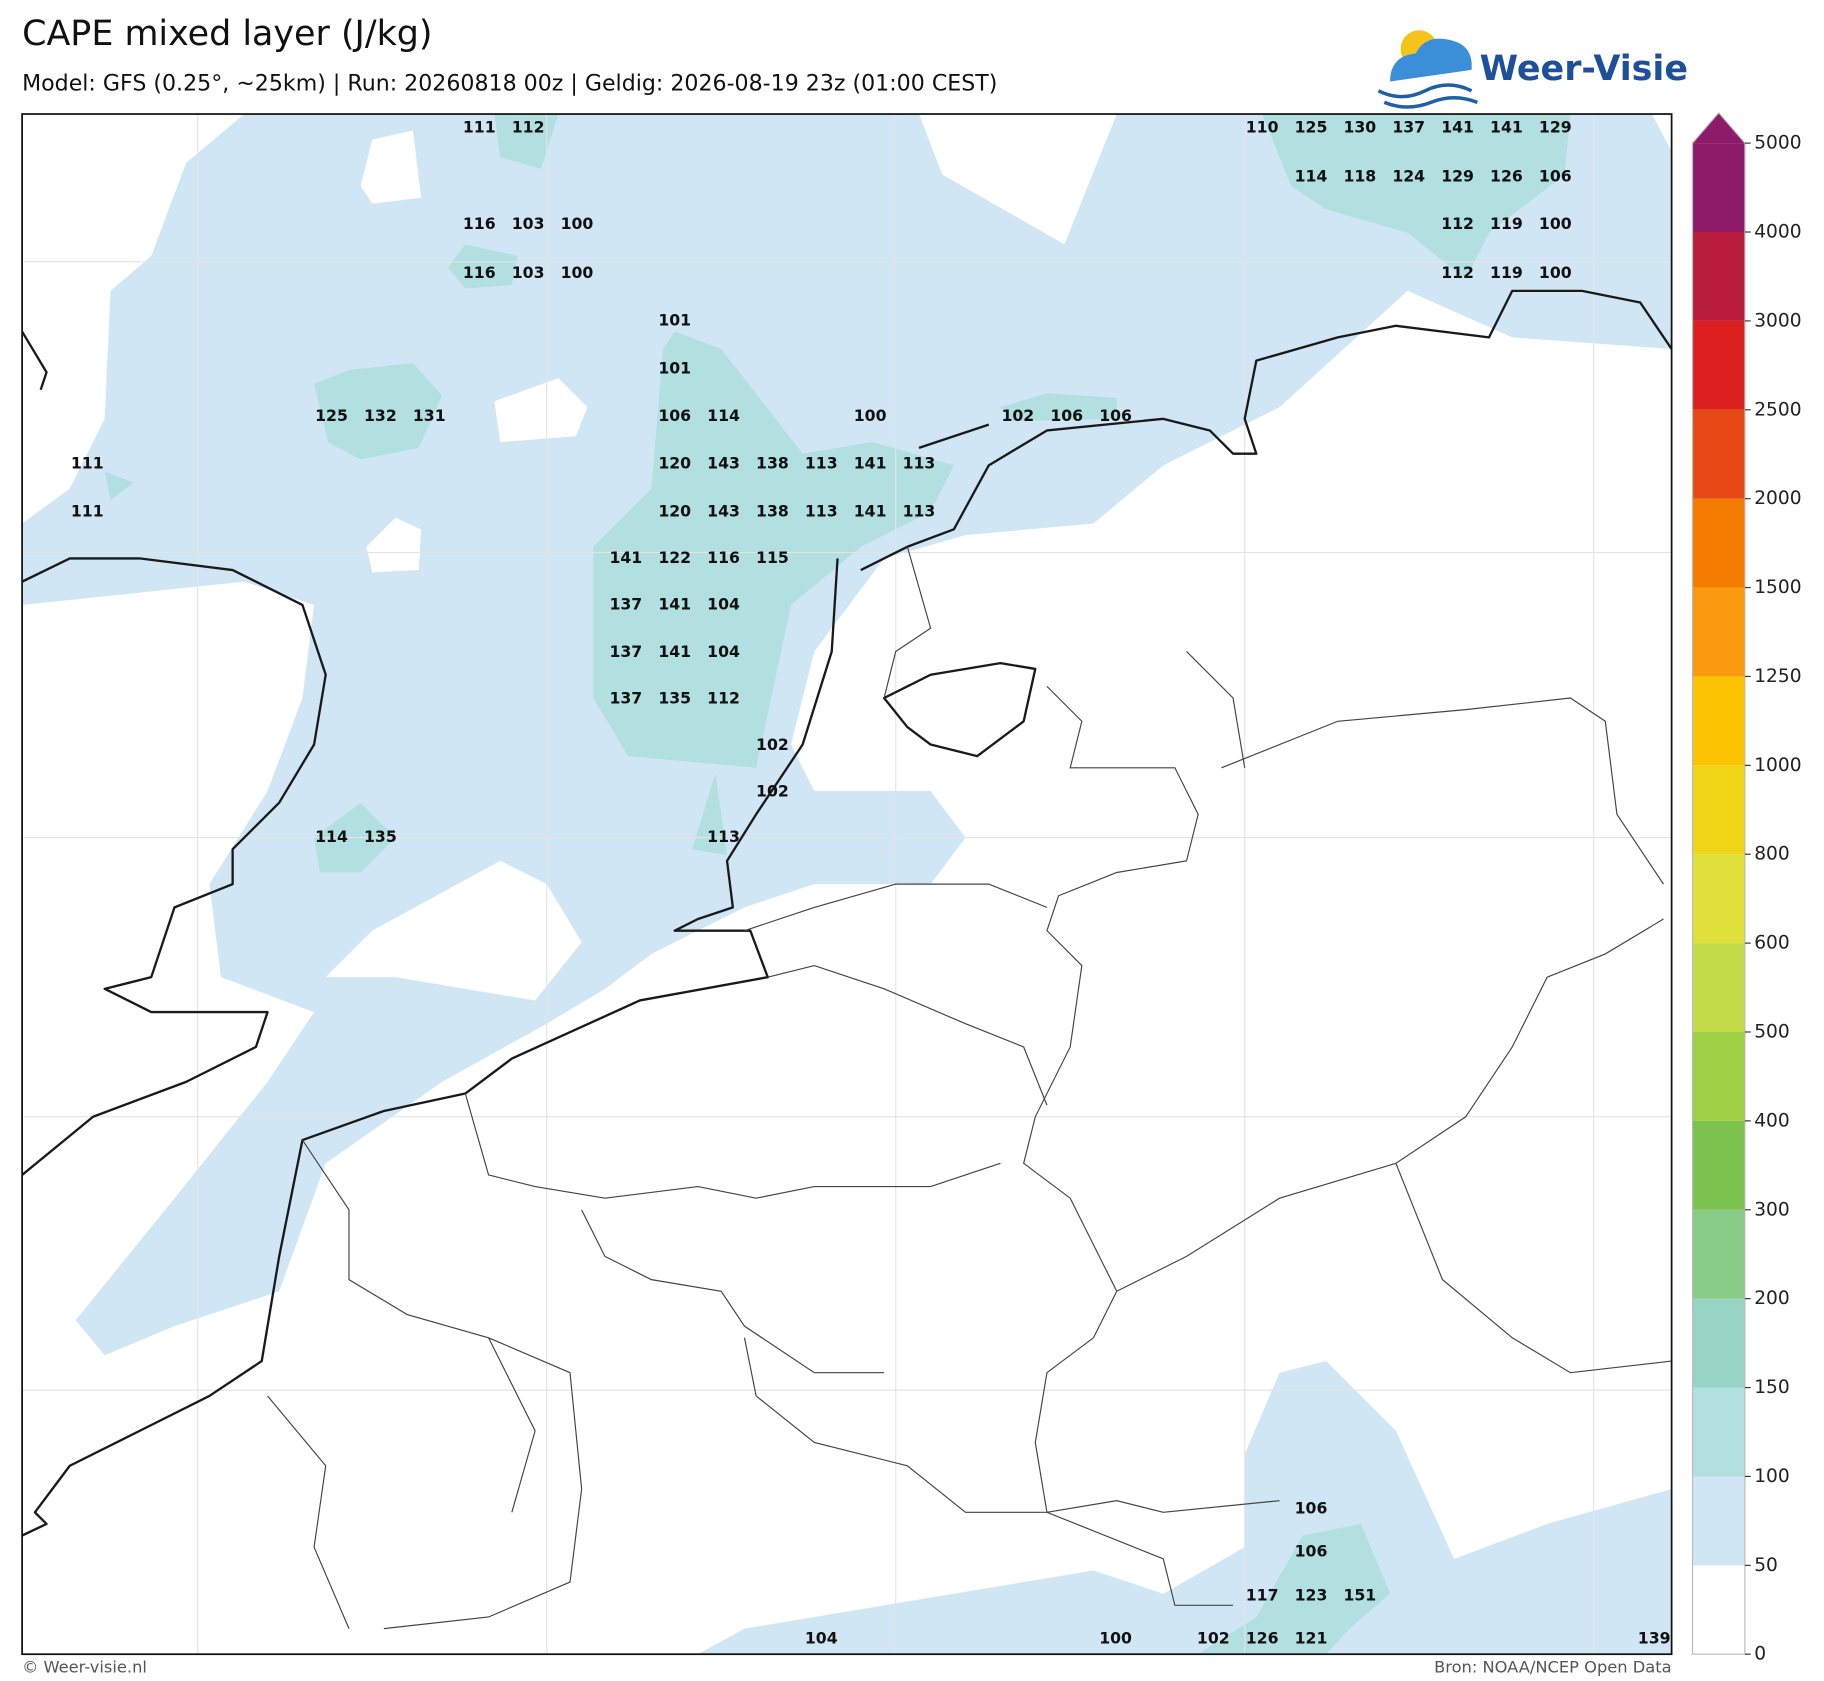 This screenshot has height=1681, width=1824. I want to click on cape-hole, so click(456, 565).